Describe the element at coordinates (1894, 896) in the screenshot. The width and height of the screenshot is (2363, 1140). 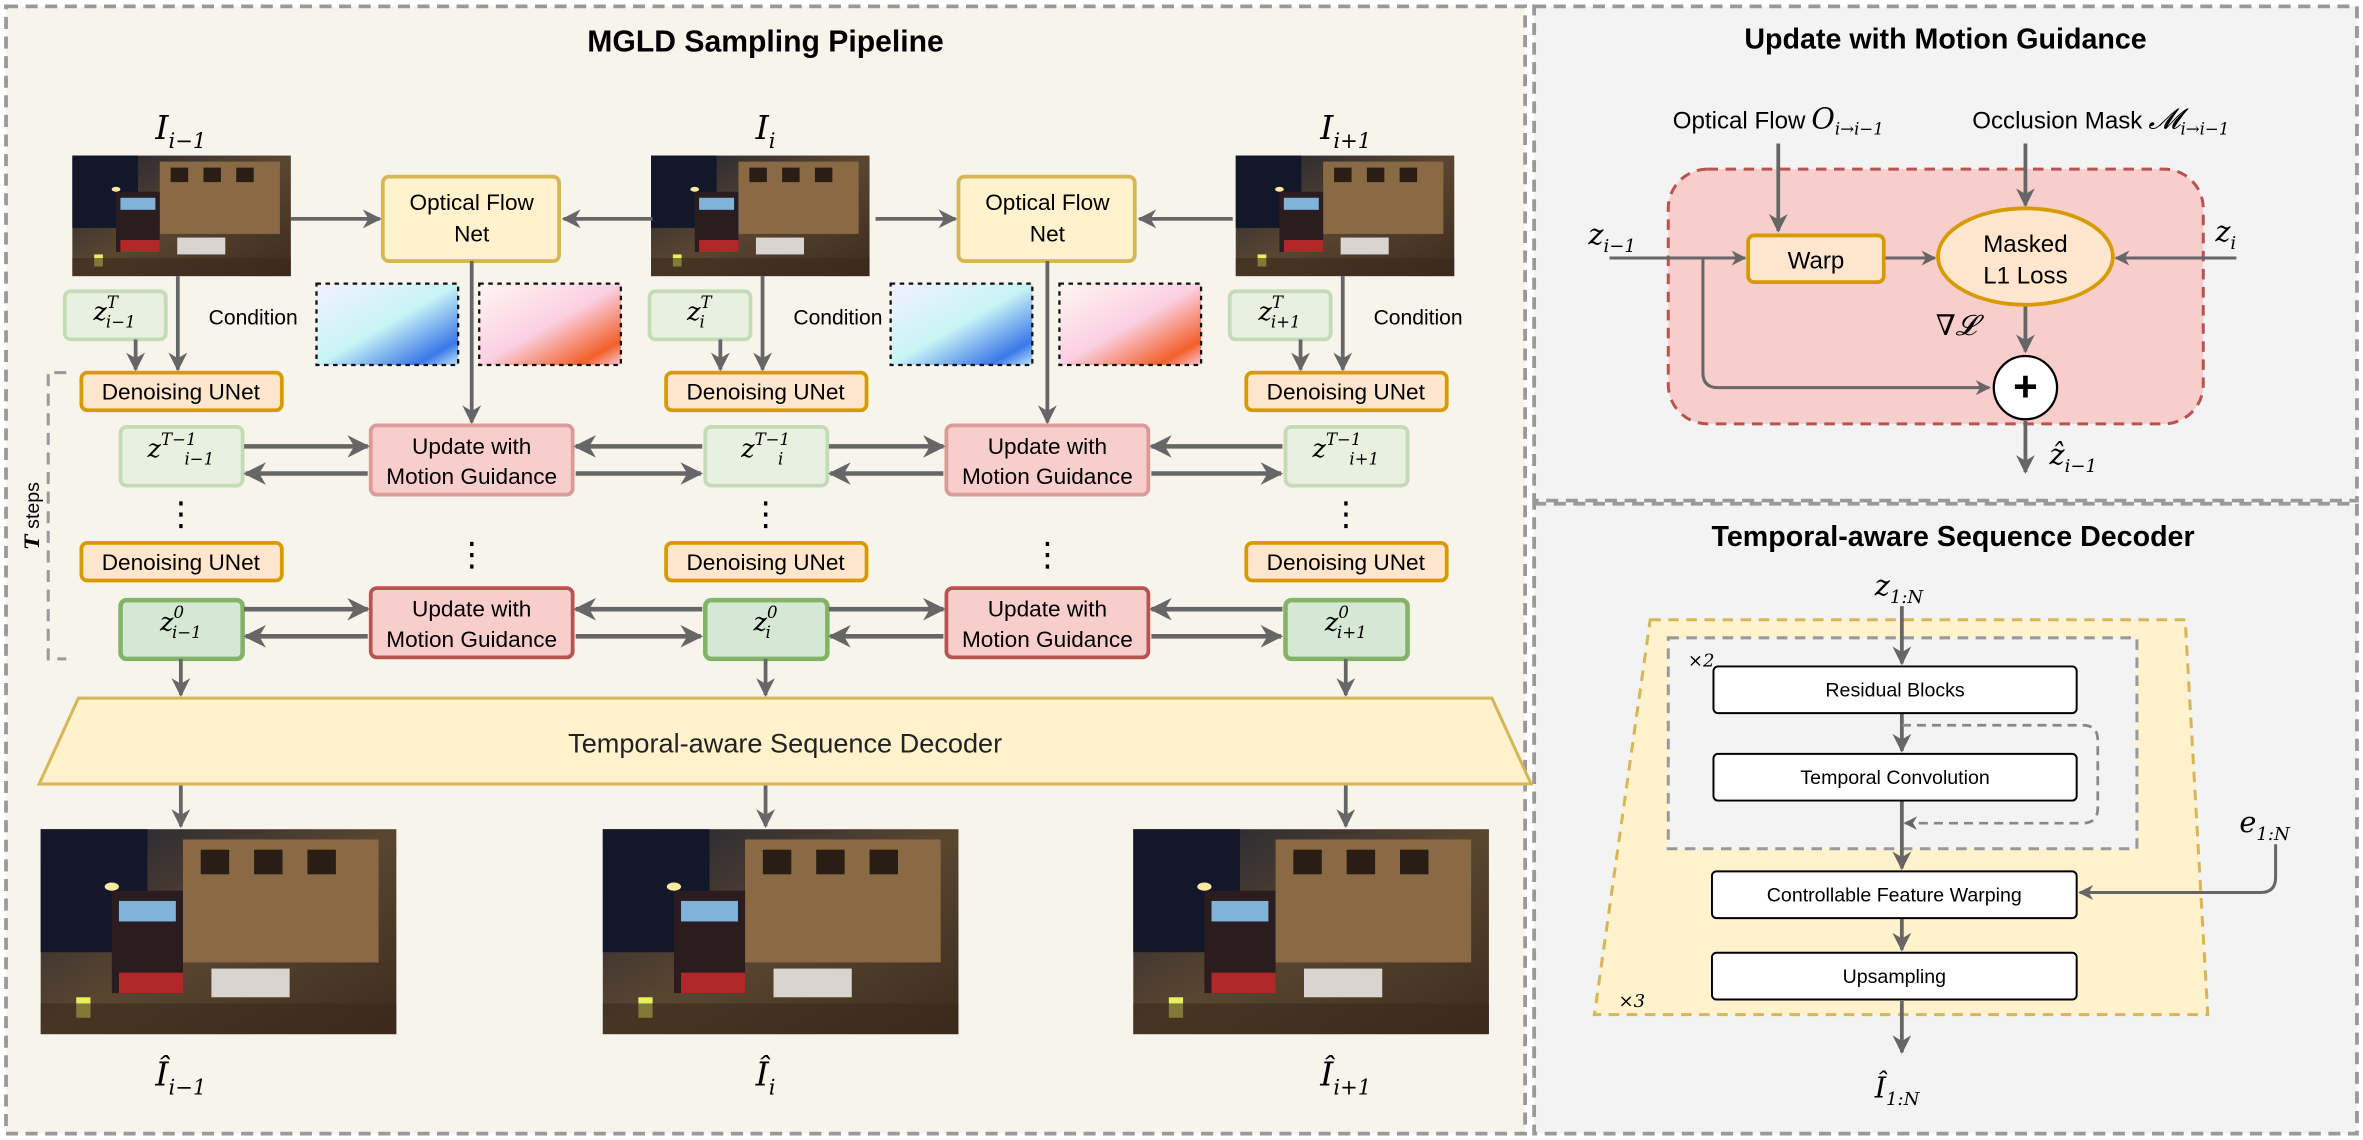
I see `decoder-block-label: Controllable Feature Warping` at that location.